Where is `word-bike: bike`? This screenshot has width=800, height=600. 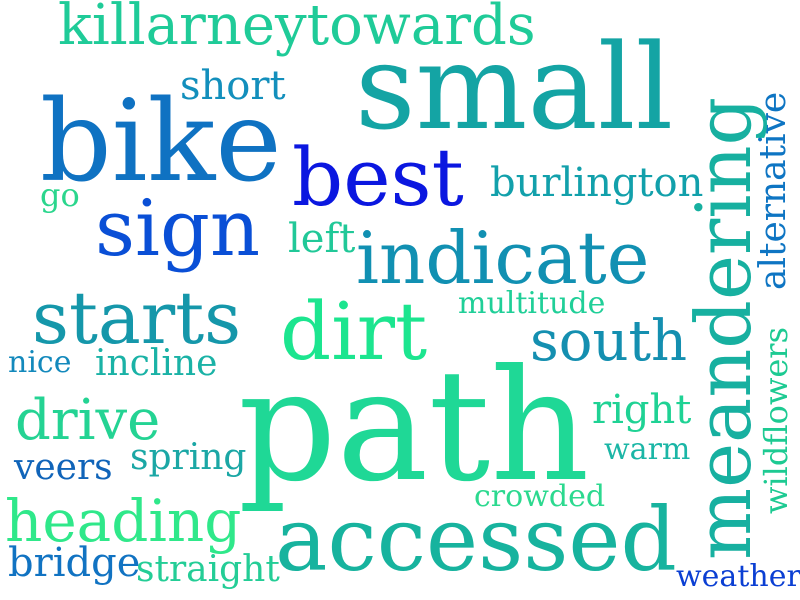 word-bike: bike is located at coordinates (161, 142).